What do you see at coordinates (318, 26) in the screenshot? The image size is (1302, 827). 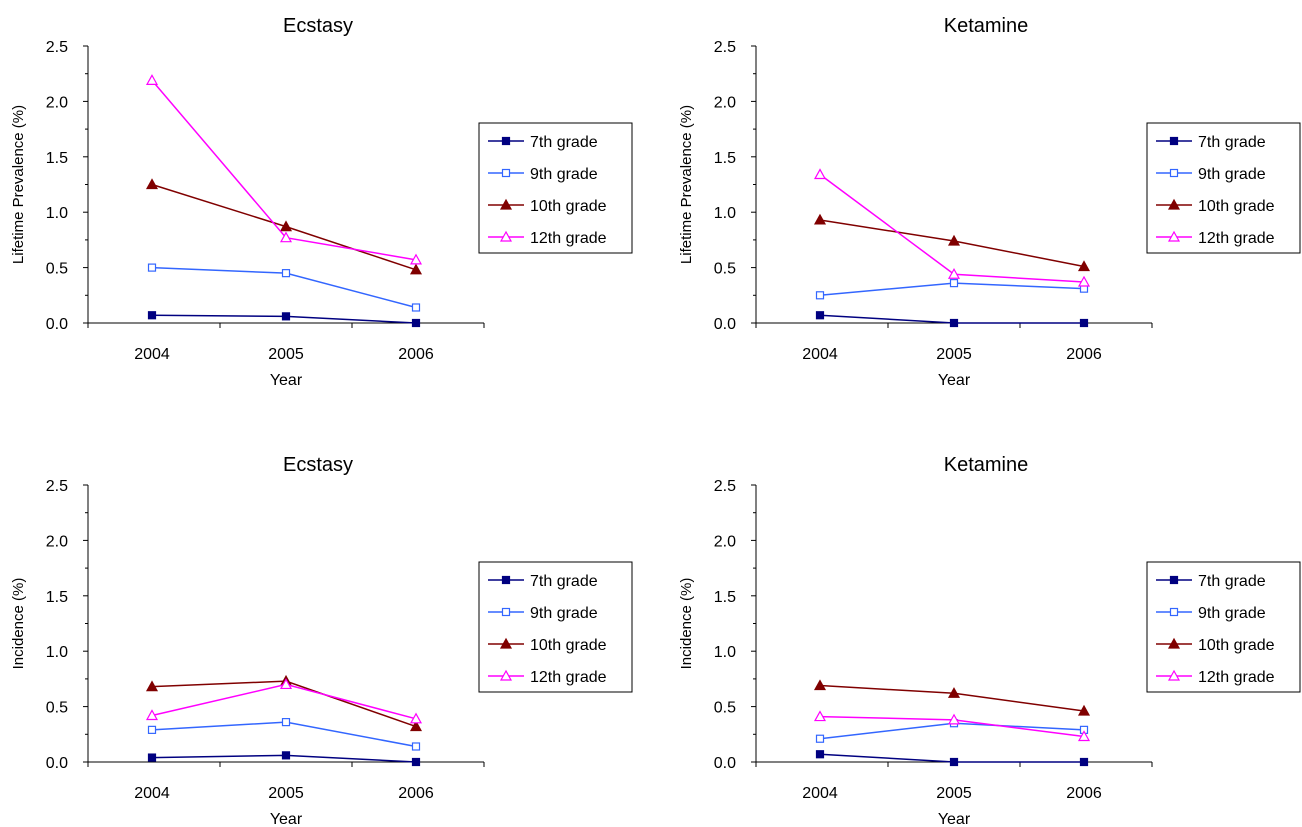 I see `chart-title: Ecstasy` at bounding box center [318, 26].